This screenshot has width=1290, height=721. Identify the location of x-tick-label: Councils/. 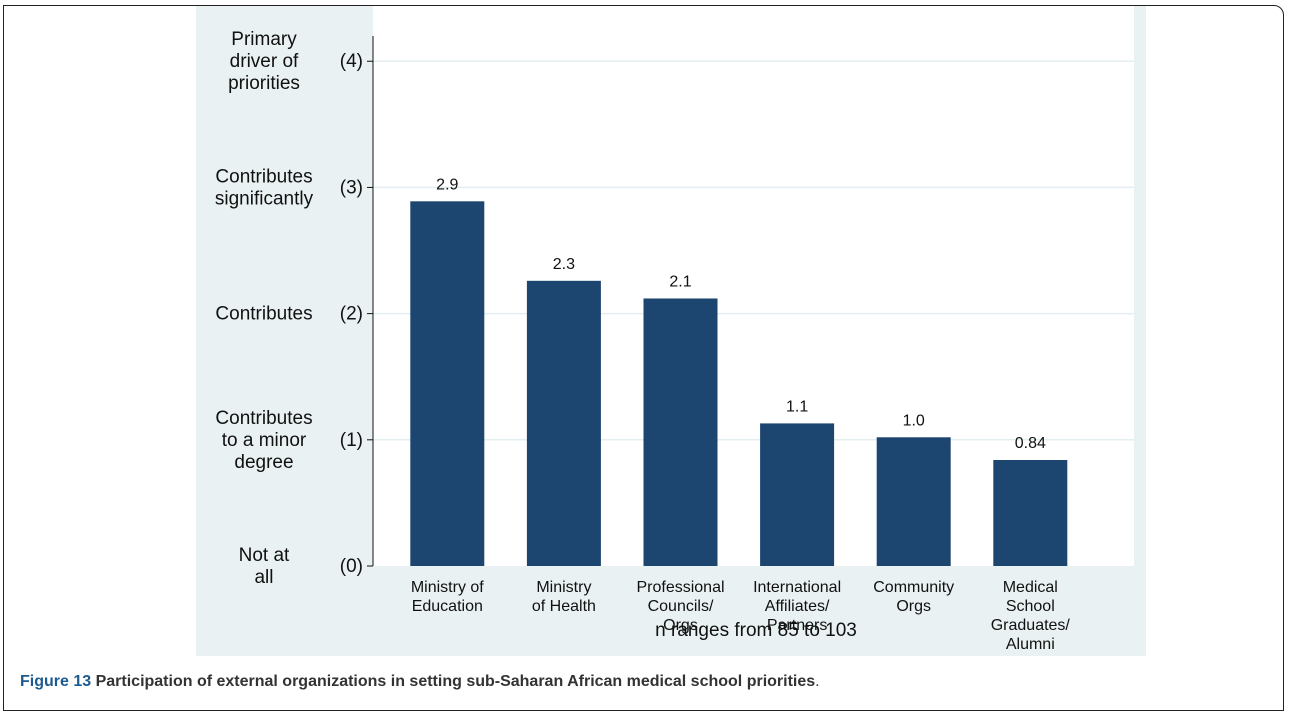
(681, 606).